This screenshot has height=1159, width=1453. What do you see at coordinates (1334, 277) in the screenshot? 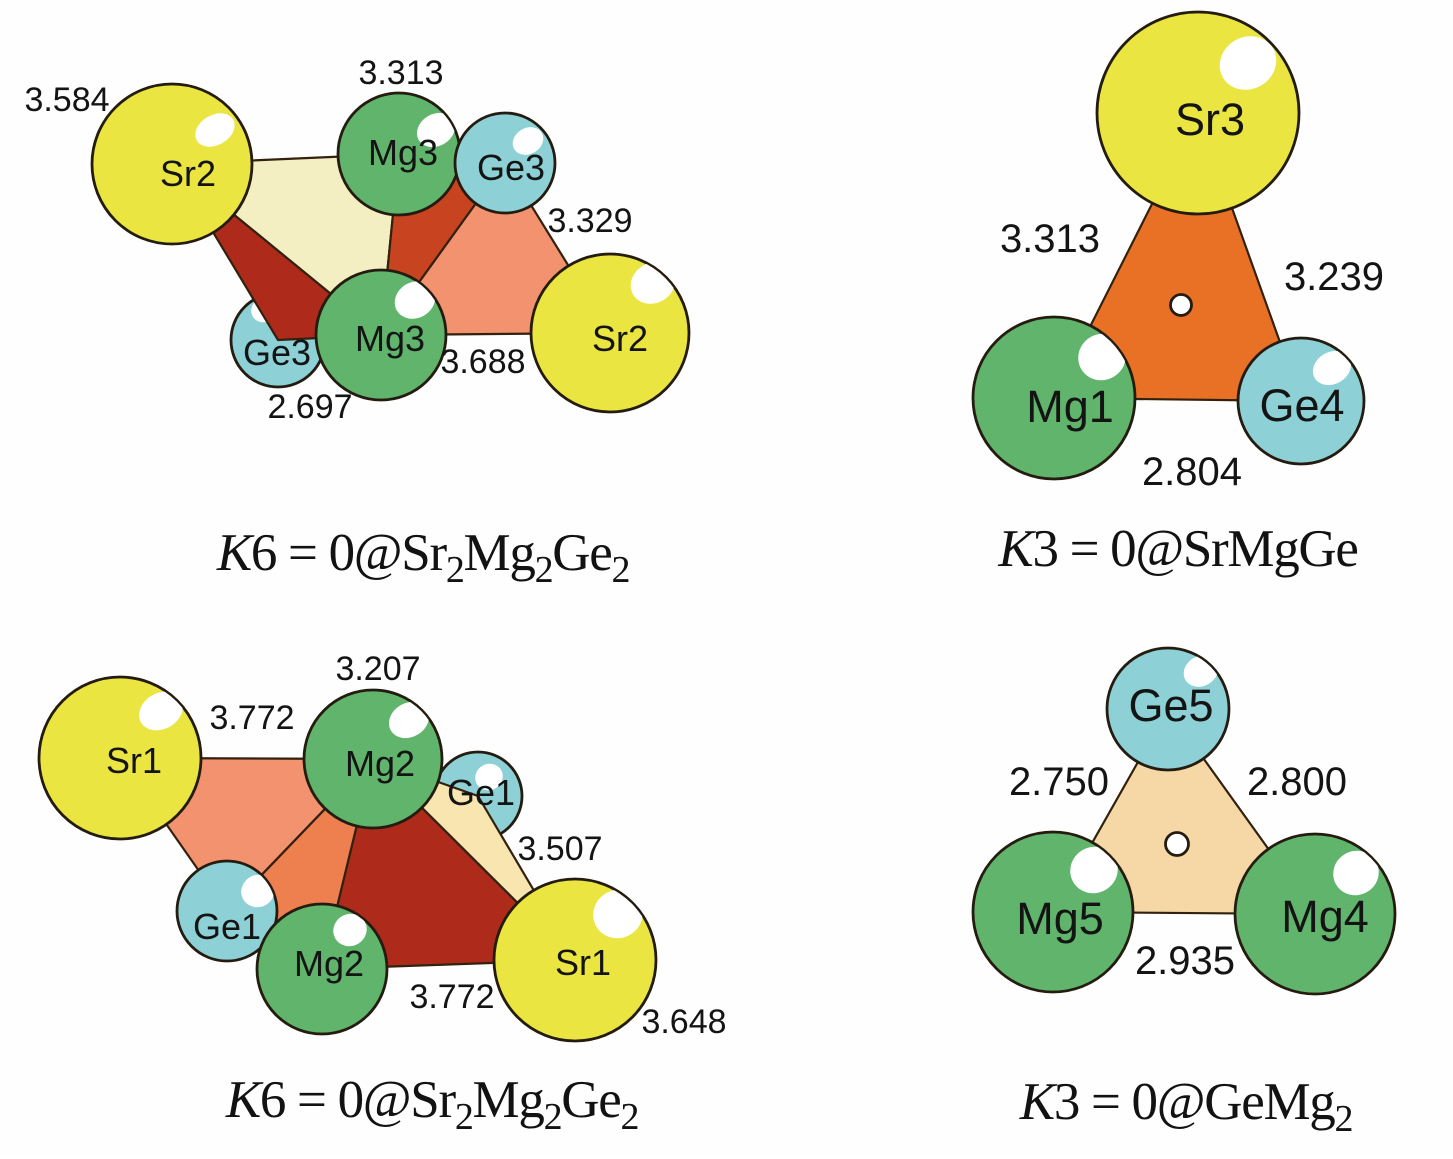
I see `svg-text: 3.239` at bounding box center [1334, 277].